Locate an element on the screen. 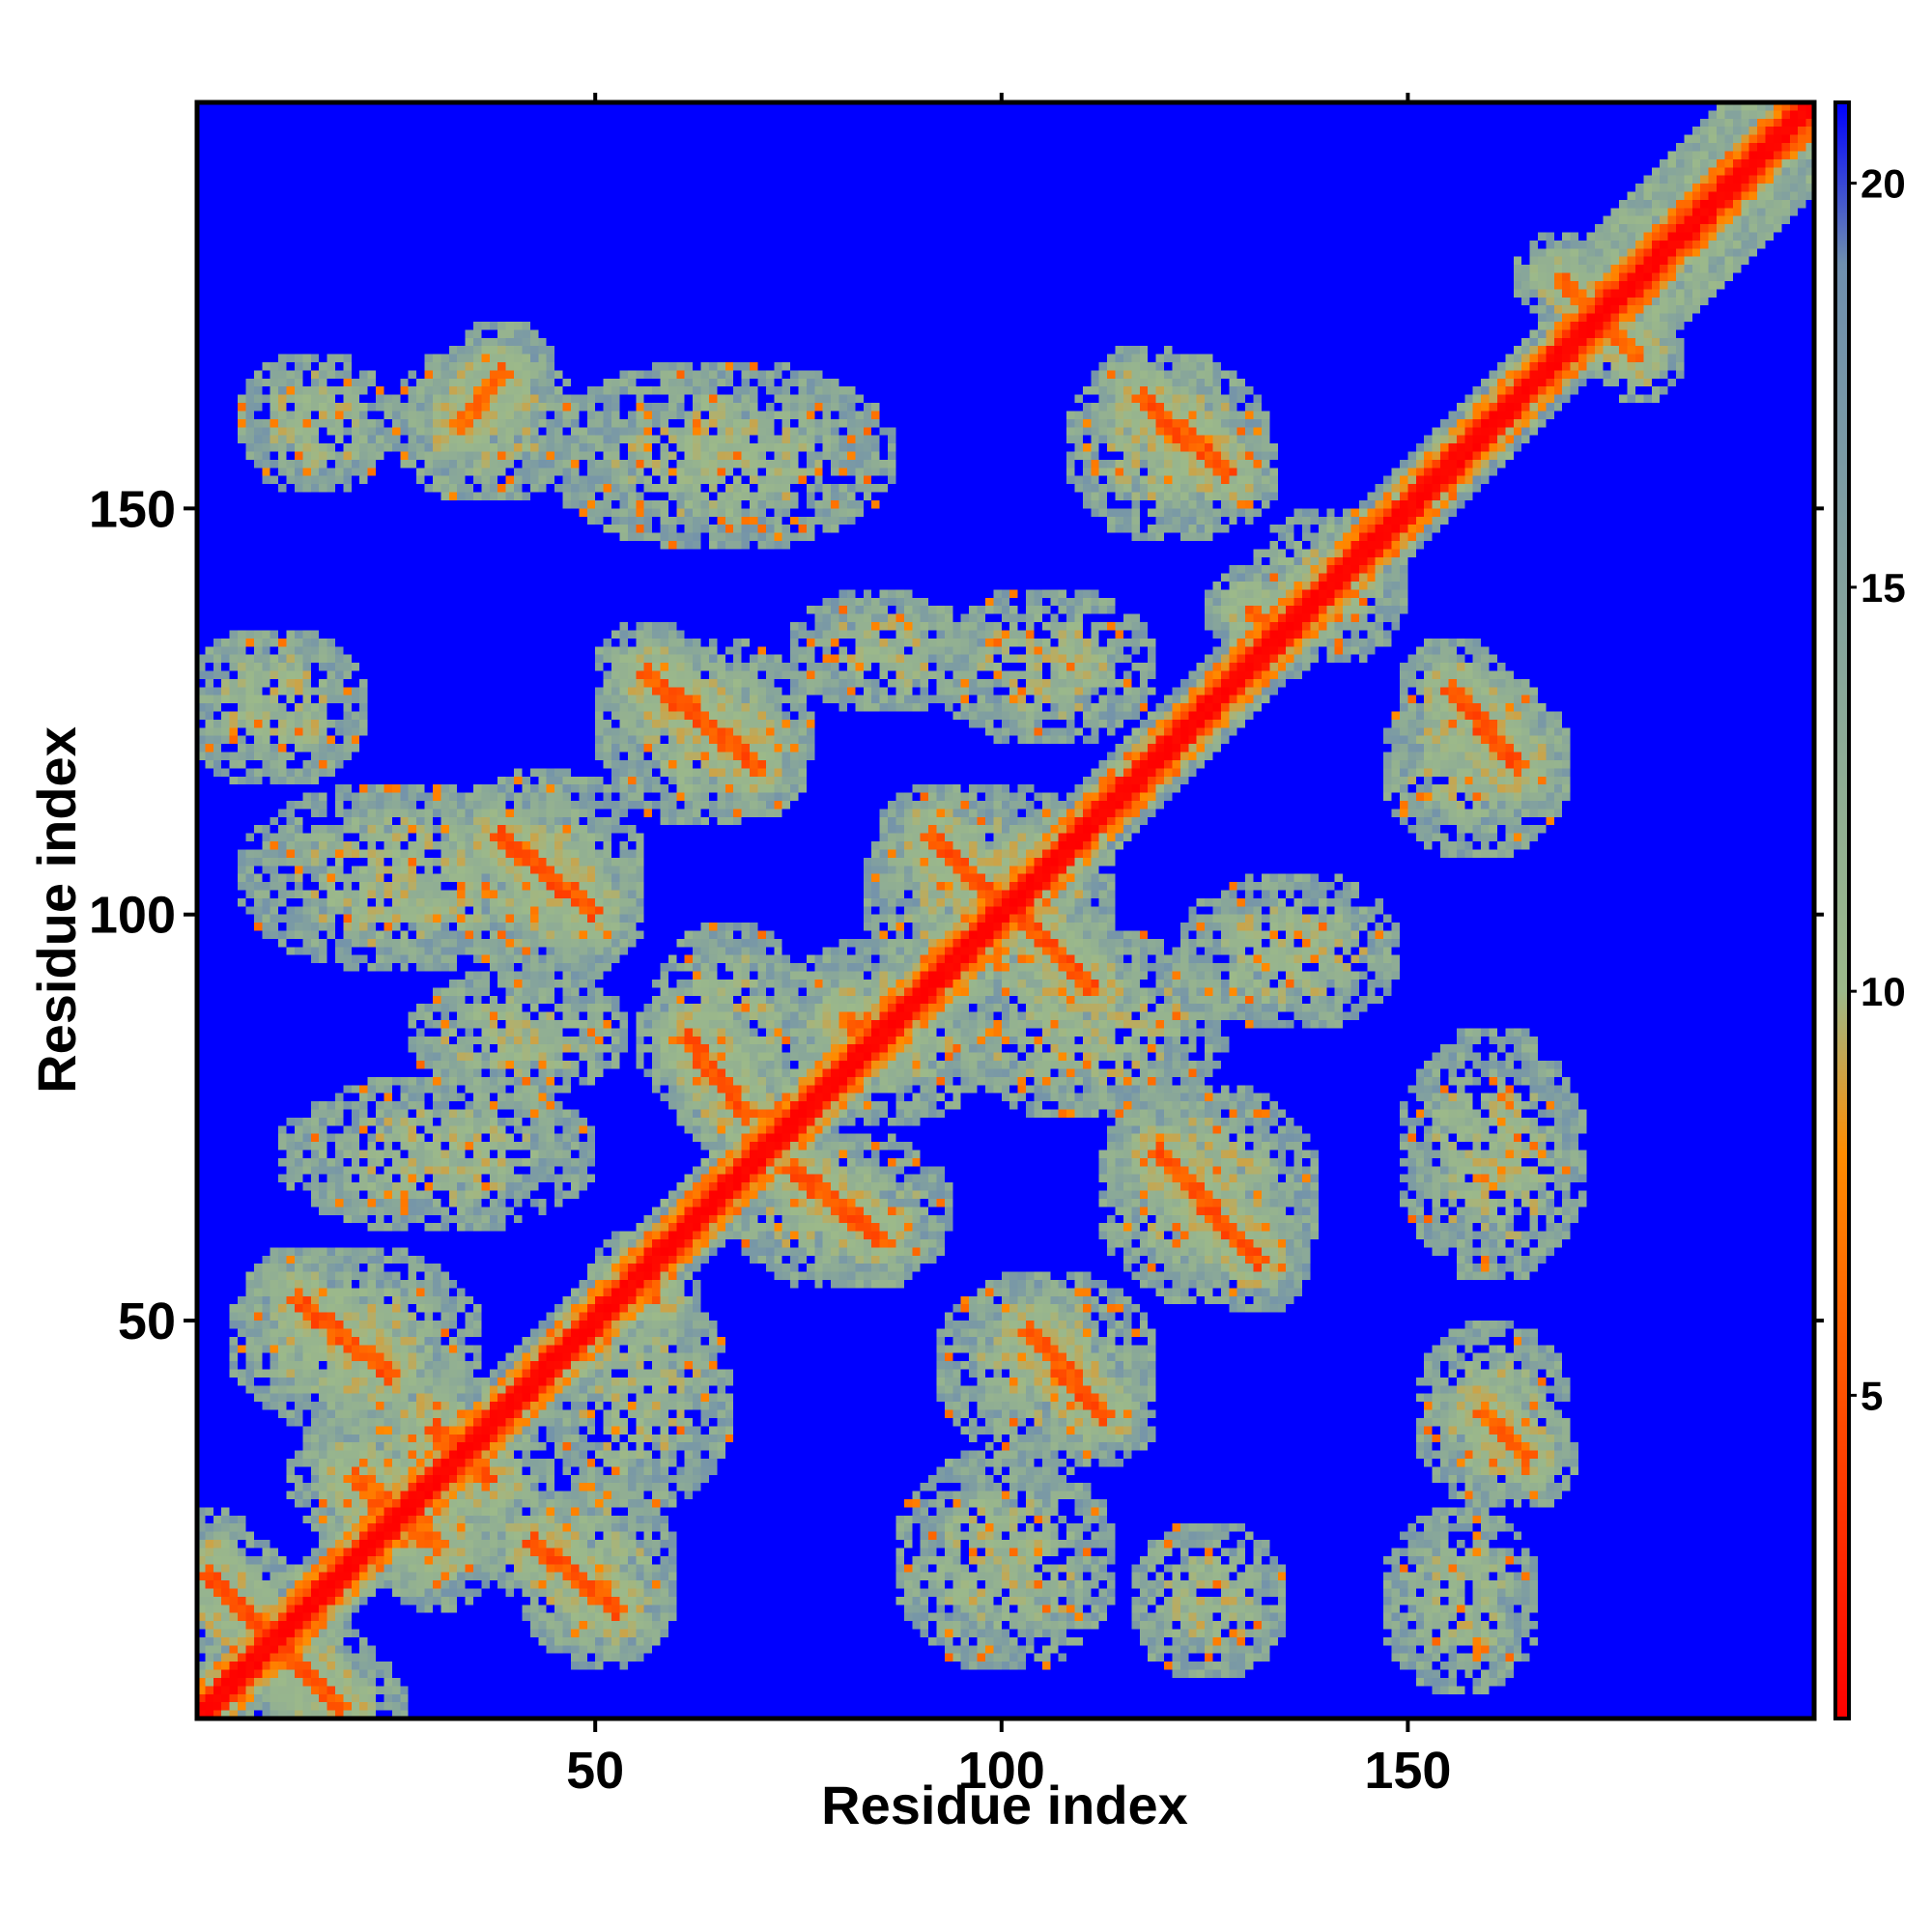 The image size is (1932, 1932). y-tick-label: 50 is located at coordinates (147, 1321).